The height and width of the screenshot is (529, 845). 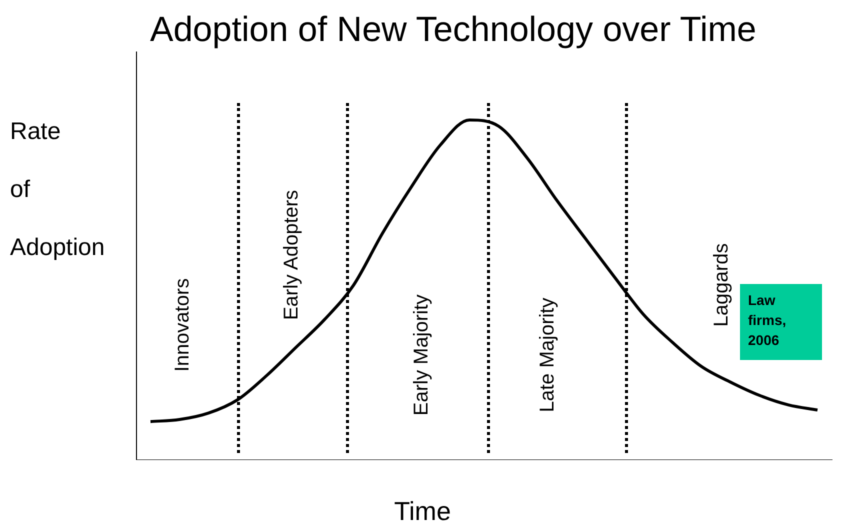 I want to click on annotation: Early Majority, so click(x=422, y=355).